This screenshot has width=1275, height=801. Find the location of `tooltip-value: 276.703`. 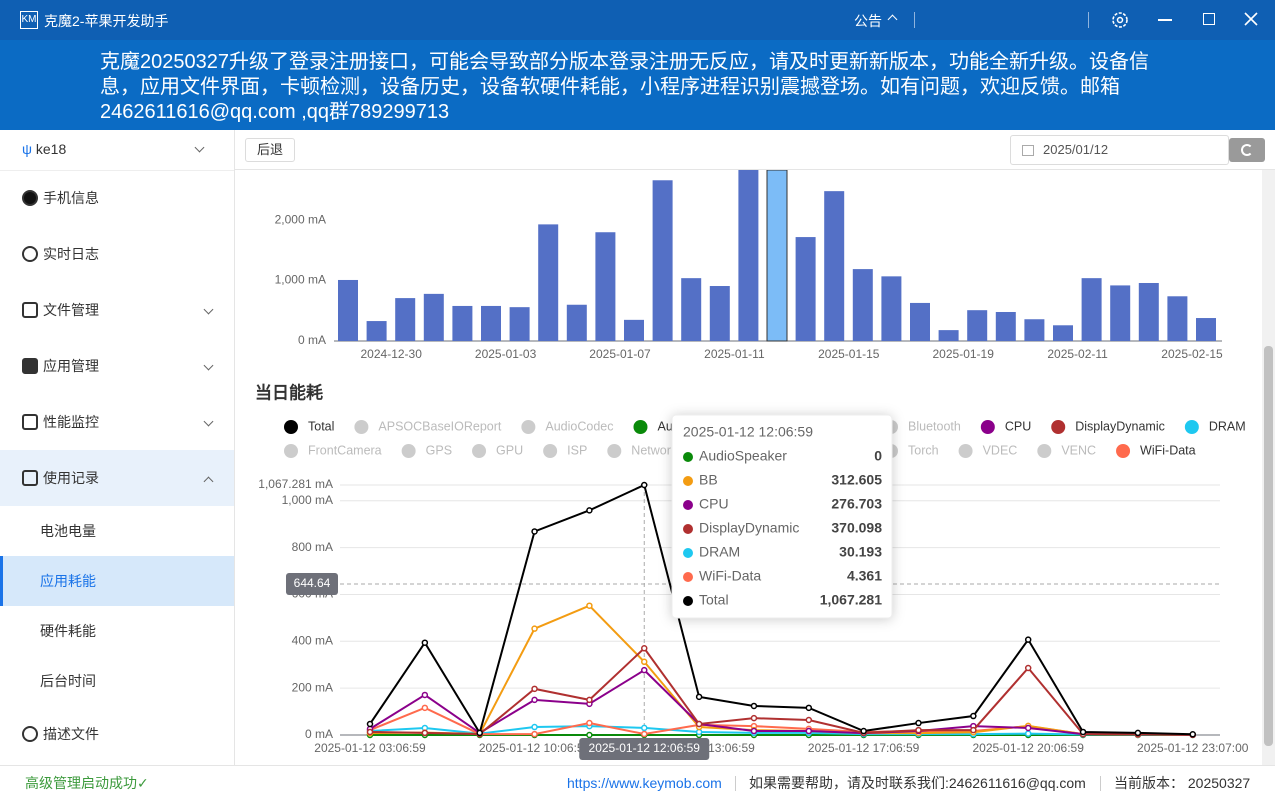

tooltip-value: 276.703 is located at coordinates (856, 504).